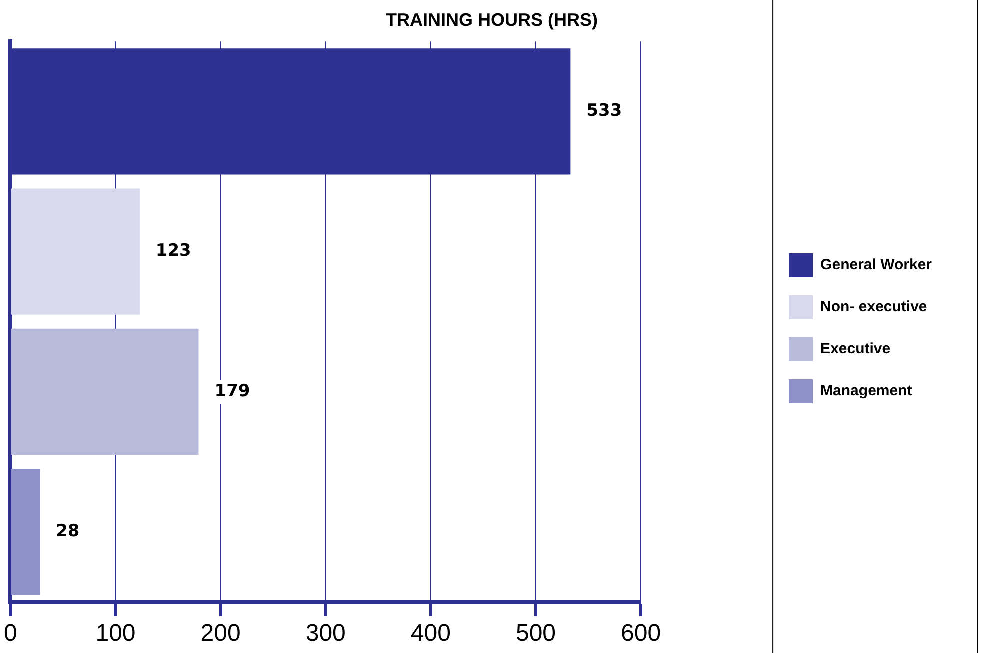 This screenshot has height=653, width=986. Describe the element at coordinates (116, 634) in the screenshot. I see `x-tick-label: 100` at that location.